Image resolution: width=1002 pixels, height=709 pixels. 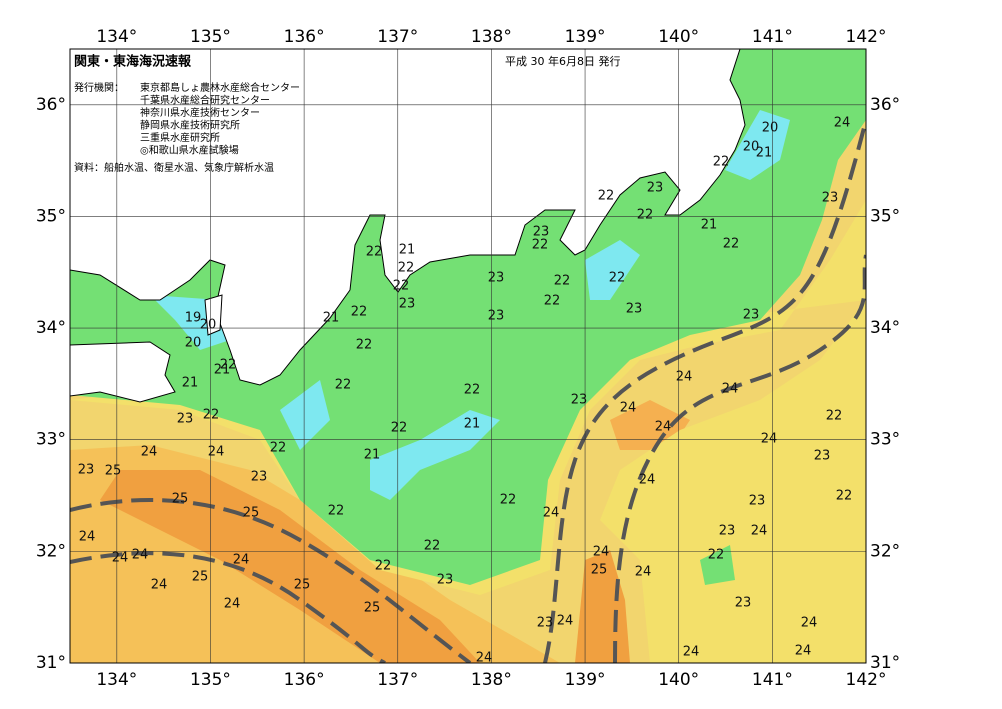 I want to click on land, so click(x=123, y=372).